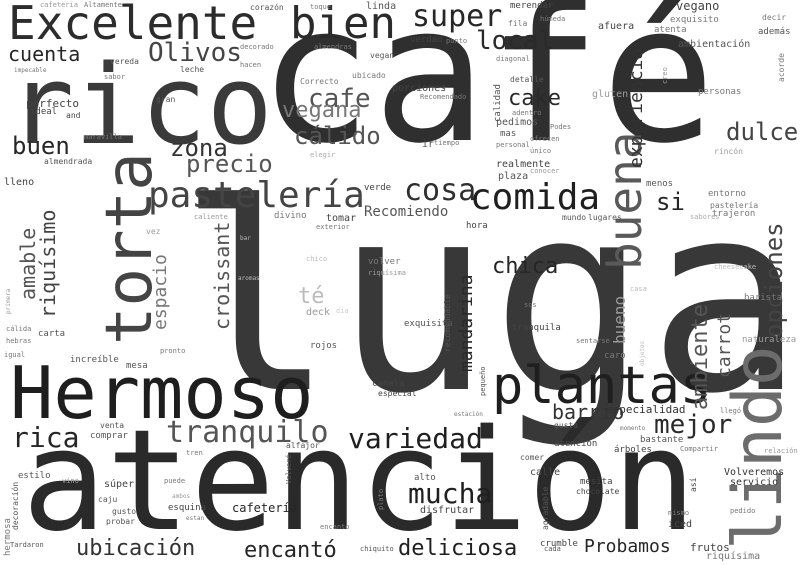 Image resolution: width=800 pixels, height=565 pixels. Describe the element at coordinates (513, 145) in the screenshot. I see `word-personal: personal` at that location.